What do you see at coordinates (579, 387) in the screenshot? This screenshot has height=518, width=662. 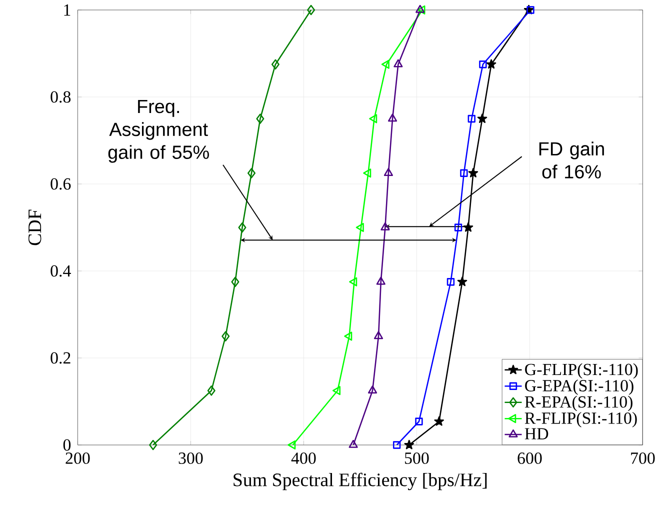 I see `legend-label: G-EPA(SI:-110)` at bounding box center [579, 387].